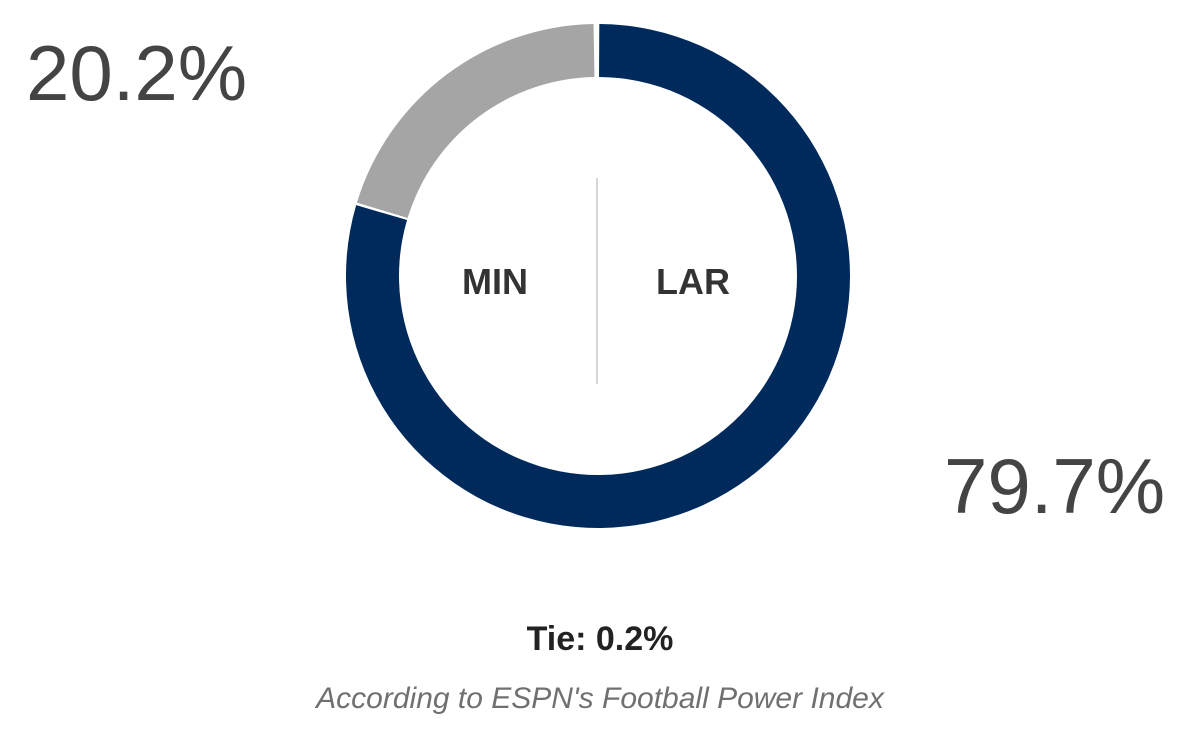 This screenshot has width=1200, height=729. What do you see at coordinates (597, 281) in the screenshot?
I see `team-divider` at bounding box center [597, 281].